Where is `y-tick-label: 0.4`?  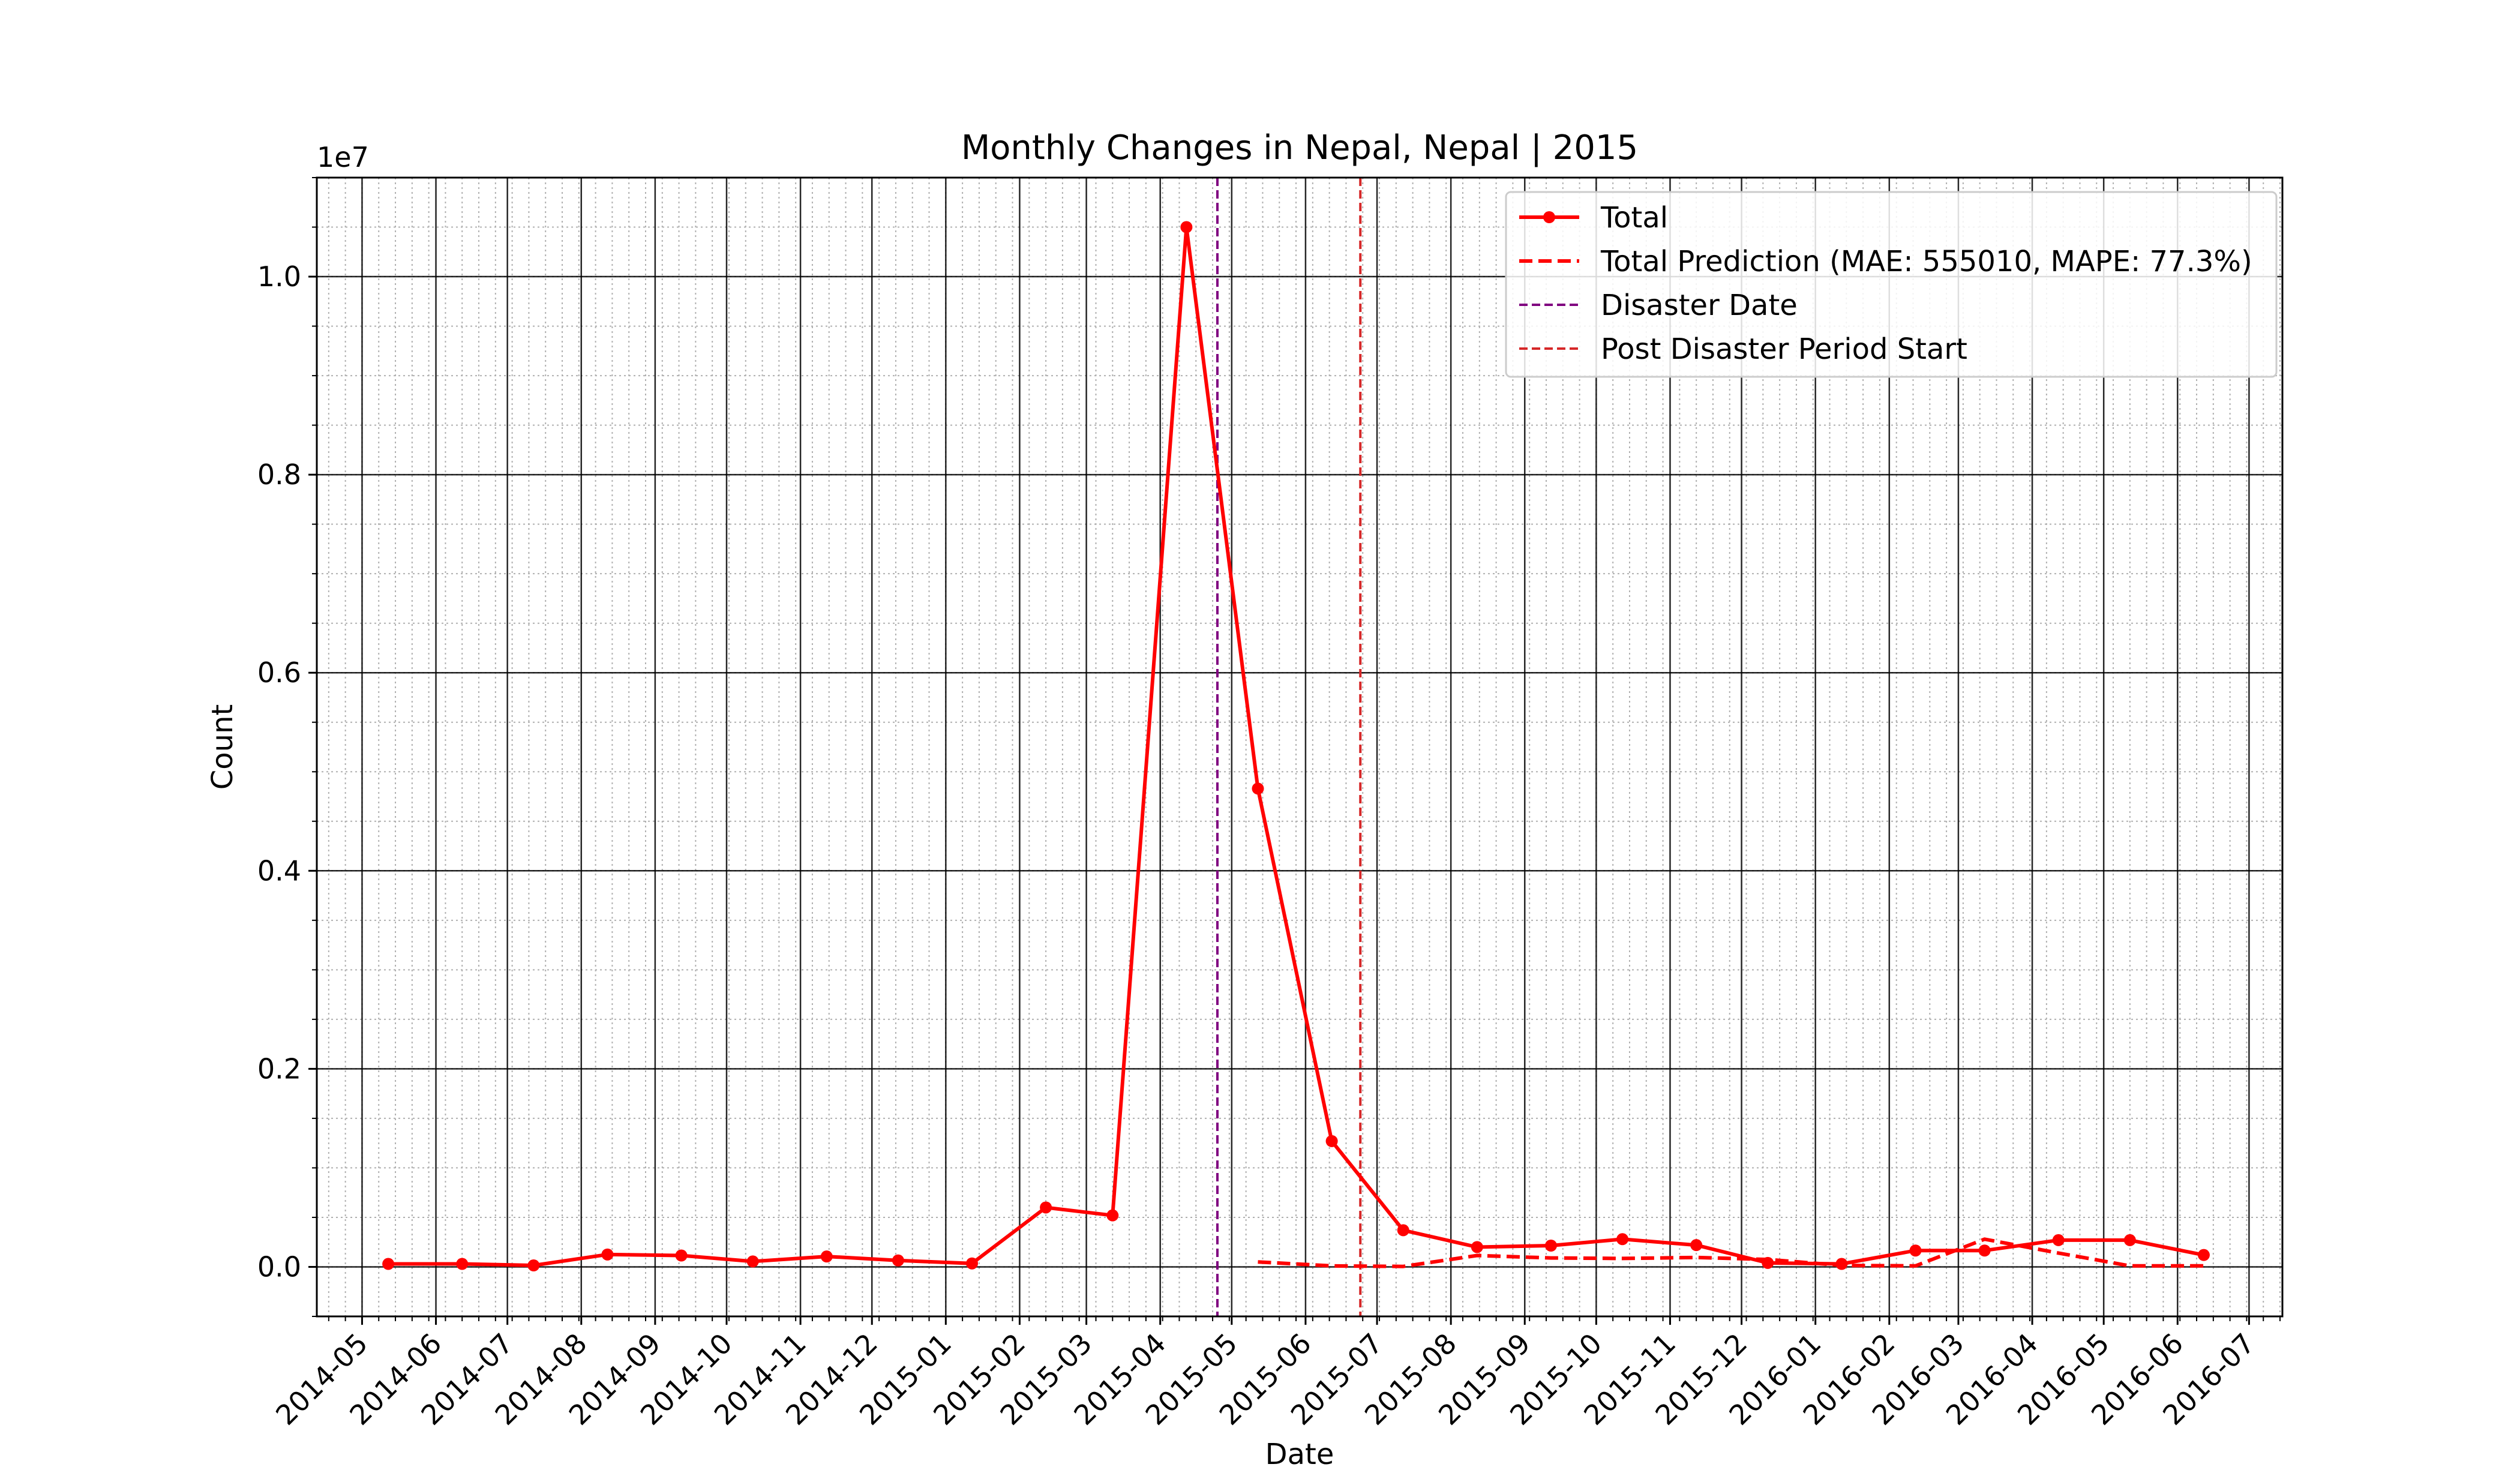
y-tick-label: 0.4 is located at coordinates (279, 871).